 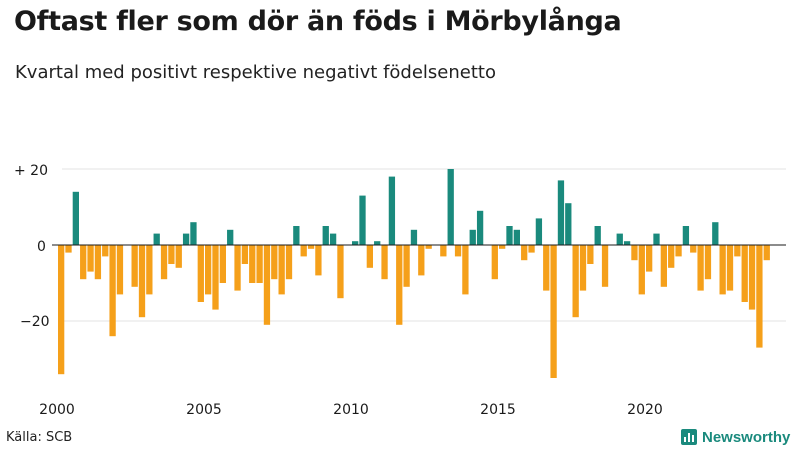 I want to click on brand-logo: Newsworthy, so click(x=735, y=437).